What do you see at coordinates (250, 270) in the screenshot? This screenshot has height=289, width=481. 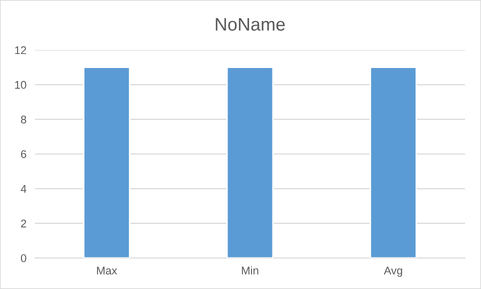 I see `x-tick-label: Min` at bounding box center [250, 270].